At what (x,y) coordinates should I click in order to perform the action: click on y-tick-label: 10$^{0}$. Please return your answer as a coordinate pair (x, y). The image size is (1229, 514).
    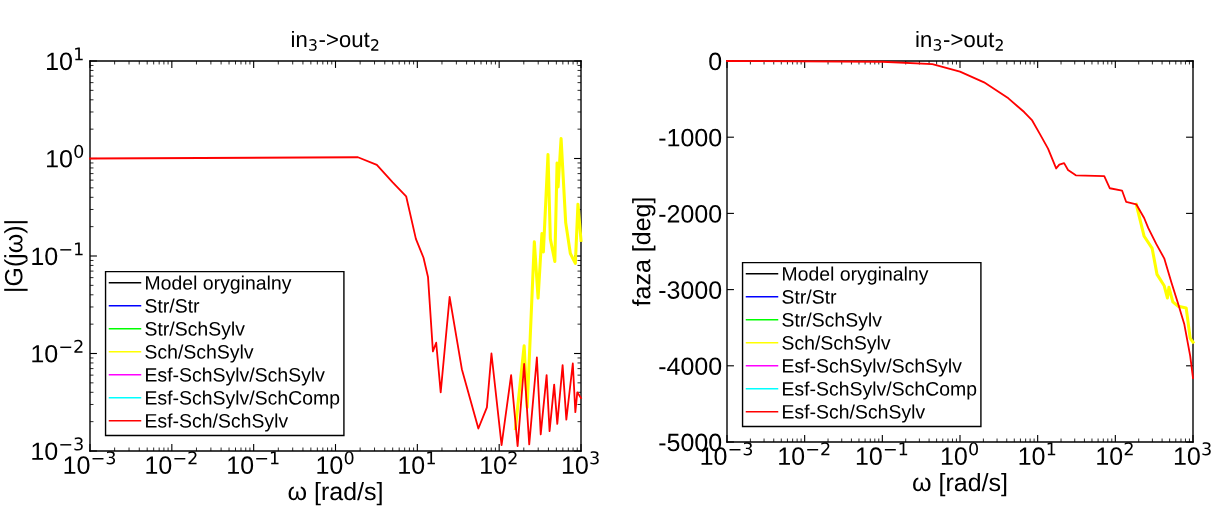
    Looking at the image, I should click on (65, 156).